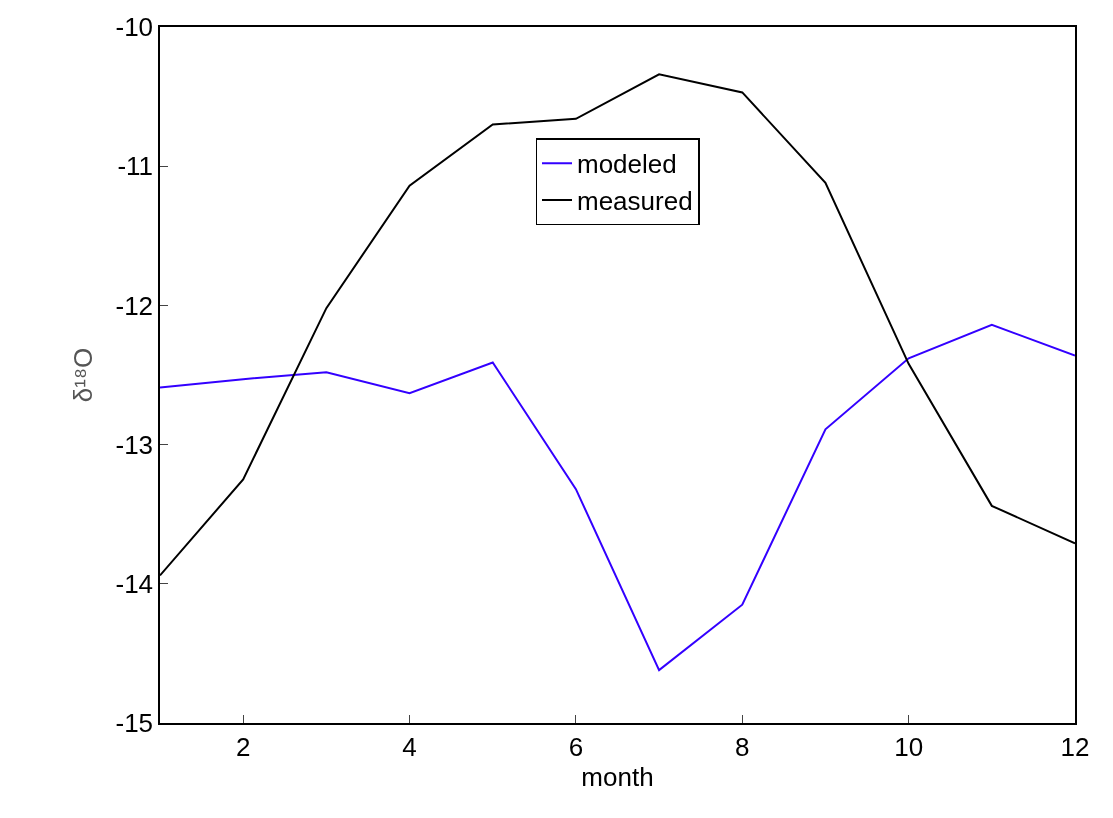  I want to click on y-tick-label: -11, so click(135, 166).